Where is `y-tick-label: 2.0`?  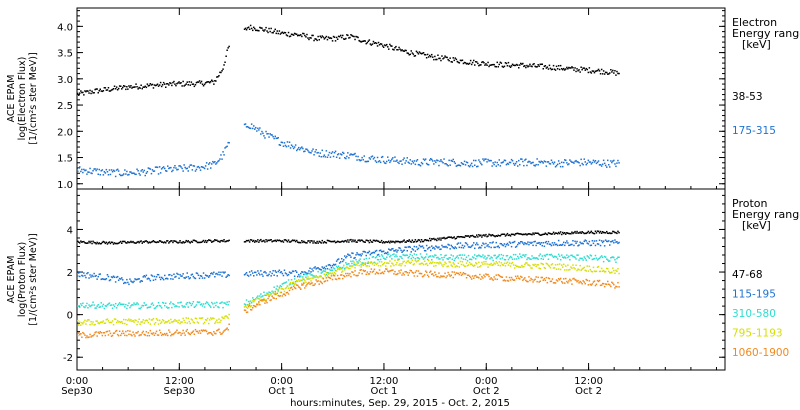 y-tick-label: 2.0 is located at coordinates (65, 132).